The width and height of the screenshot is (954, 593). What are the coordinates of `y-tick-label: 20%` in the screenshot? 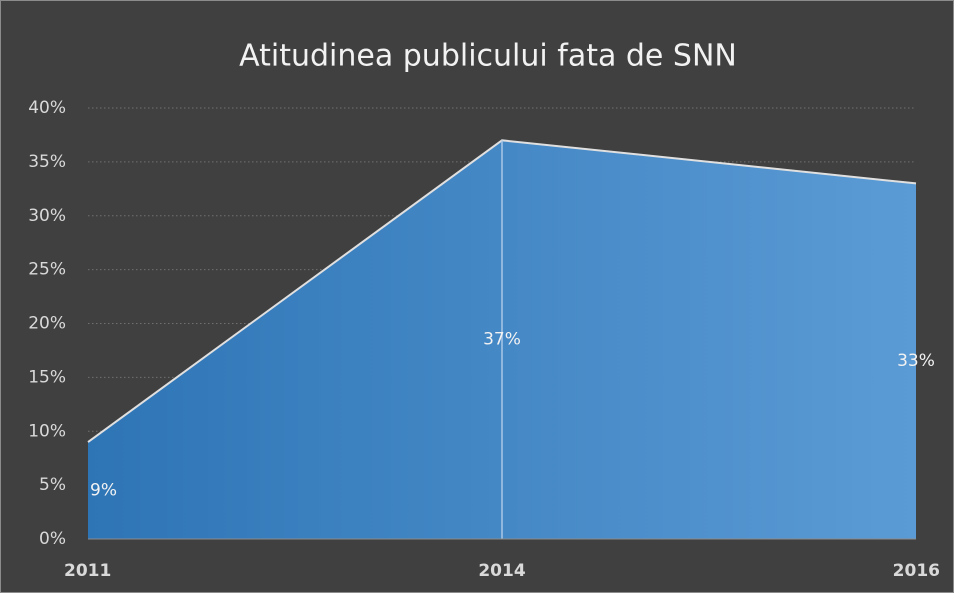 It's located at (47, 324).